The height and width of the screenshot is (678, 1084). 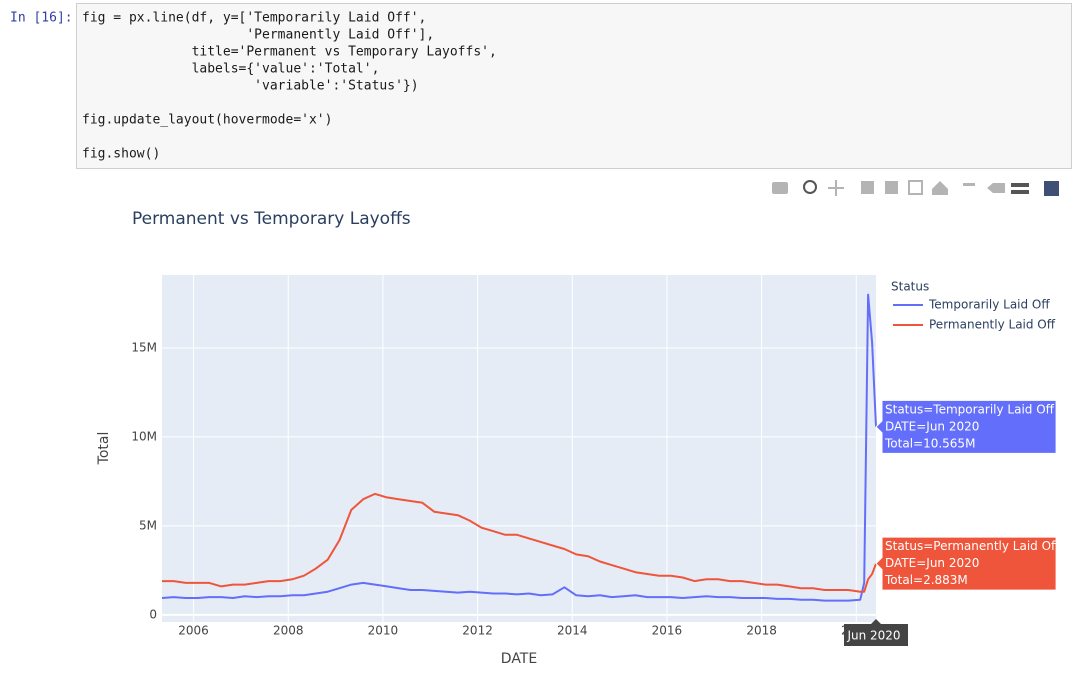 What do you see at coordinates (1051, 188) in the screenshot?
I see `plotly-logo` at bounding box center [1051, 188].